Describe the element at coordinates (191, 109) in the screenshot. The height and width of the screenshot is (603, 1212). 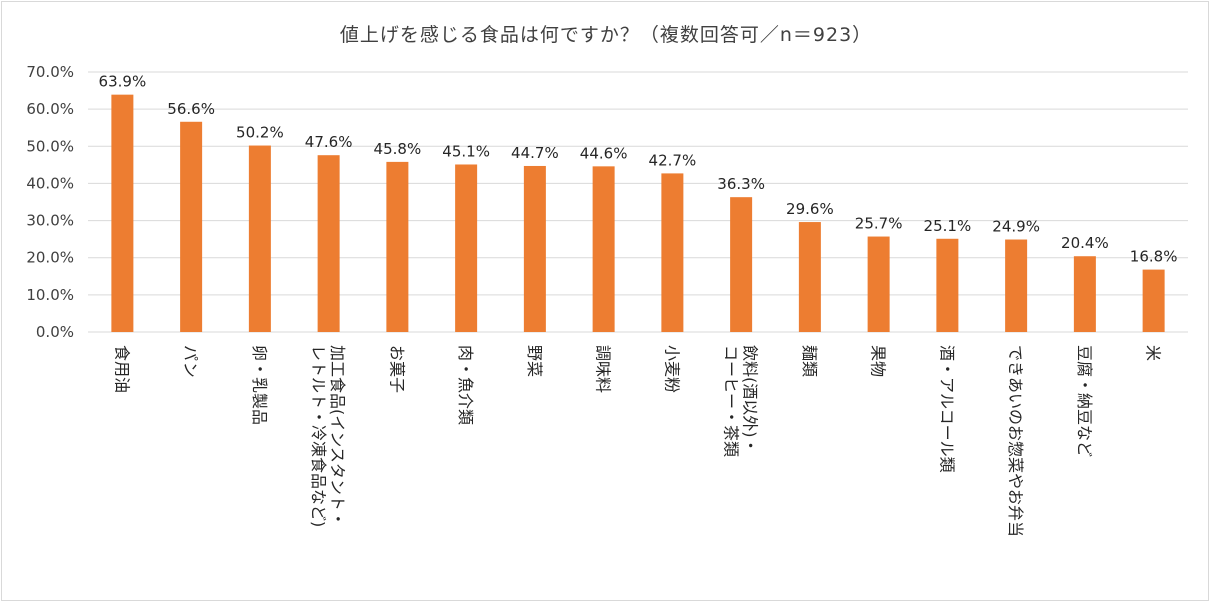
I see `data-label: 56.6%` at that location.